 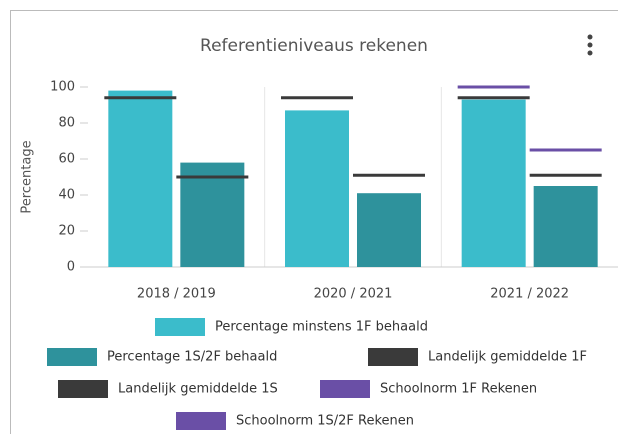 I want to click on legend-label: Landelijk gemiddelde 1S, so click(x=198, y=389).